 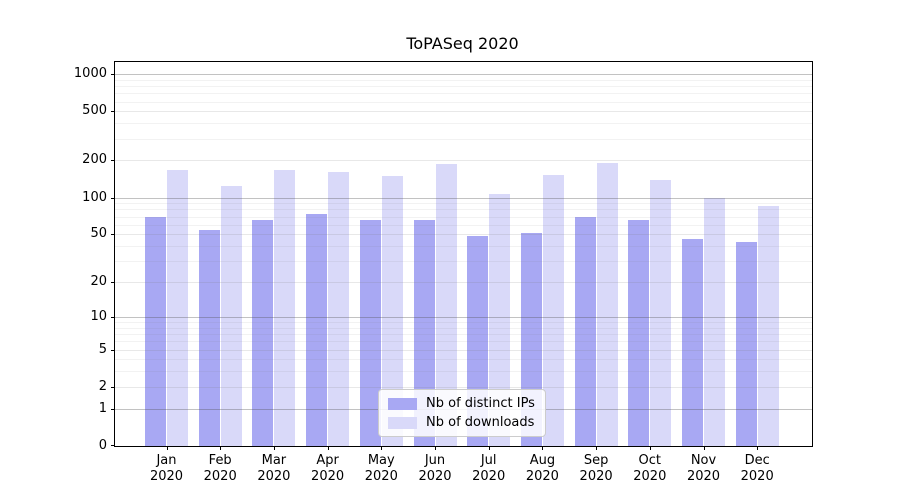 I want to click on chart-title: ToPASeq 2020, so click(x=462, y=43).